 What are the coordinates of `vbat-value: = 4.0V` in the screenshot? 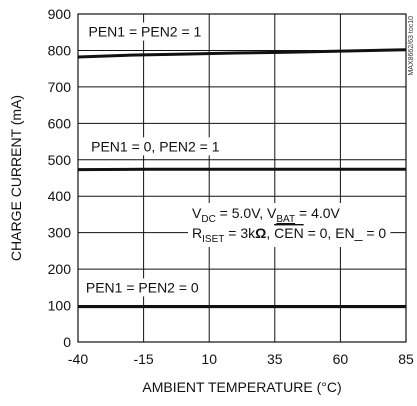 It's located at (317, 213).